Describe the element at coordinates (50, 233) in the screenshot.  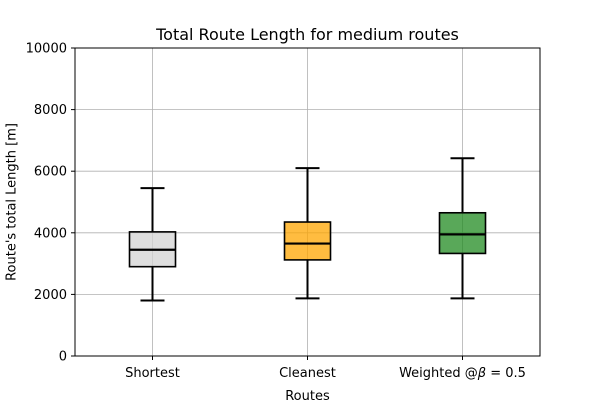
I see `y-tick-label: 4000` at that location.